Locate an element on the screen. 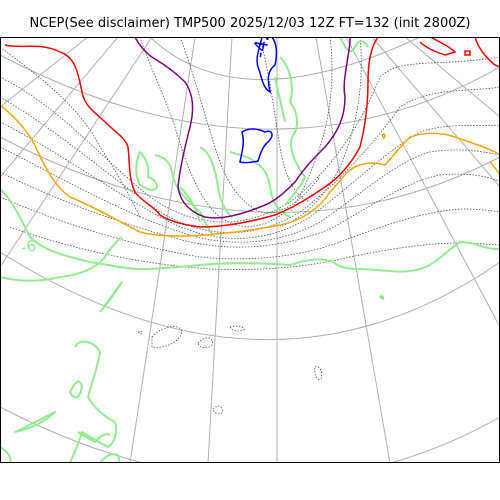  contour-label: -42 is located at coordinates (262, 48).